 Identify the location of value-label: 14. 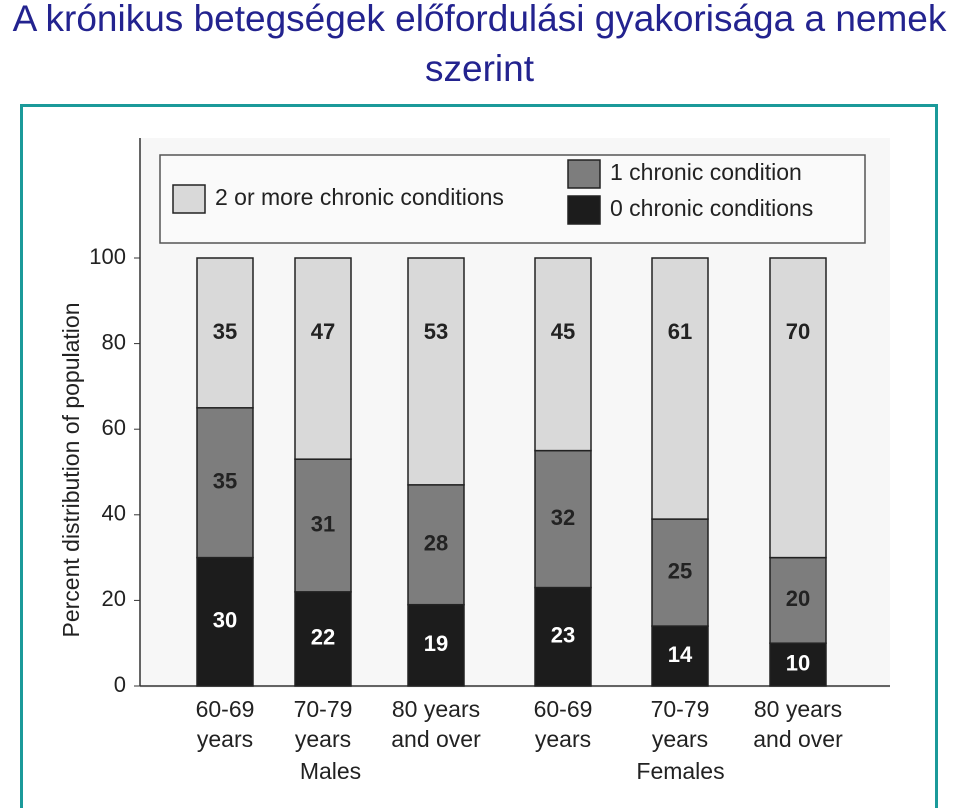
(680, 654).